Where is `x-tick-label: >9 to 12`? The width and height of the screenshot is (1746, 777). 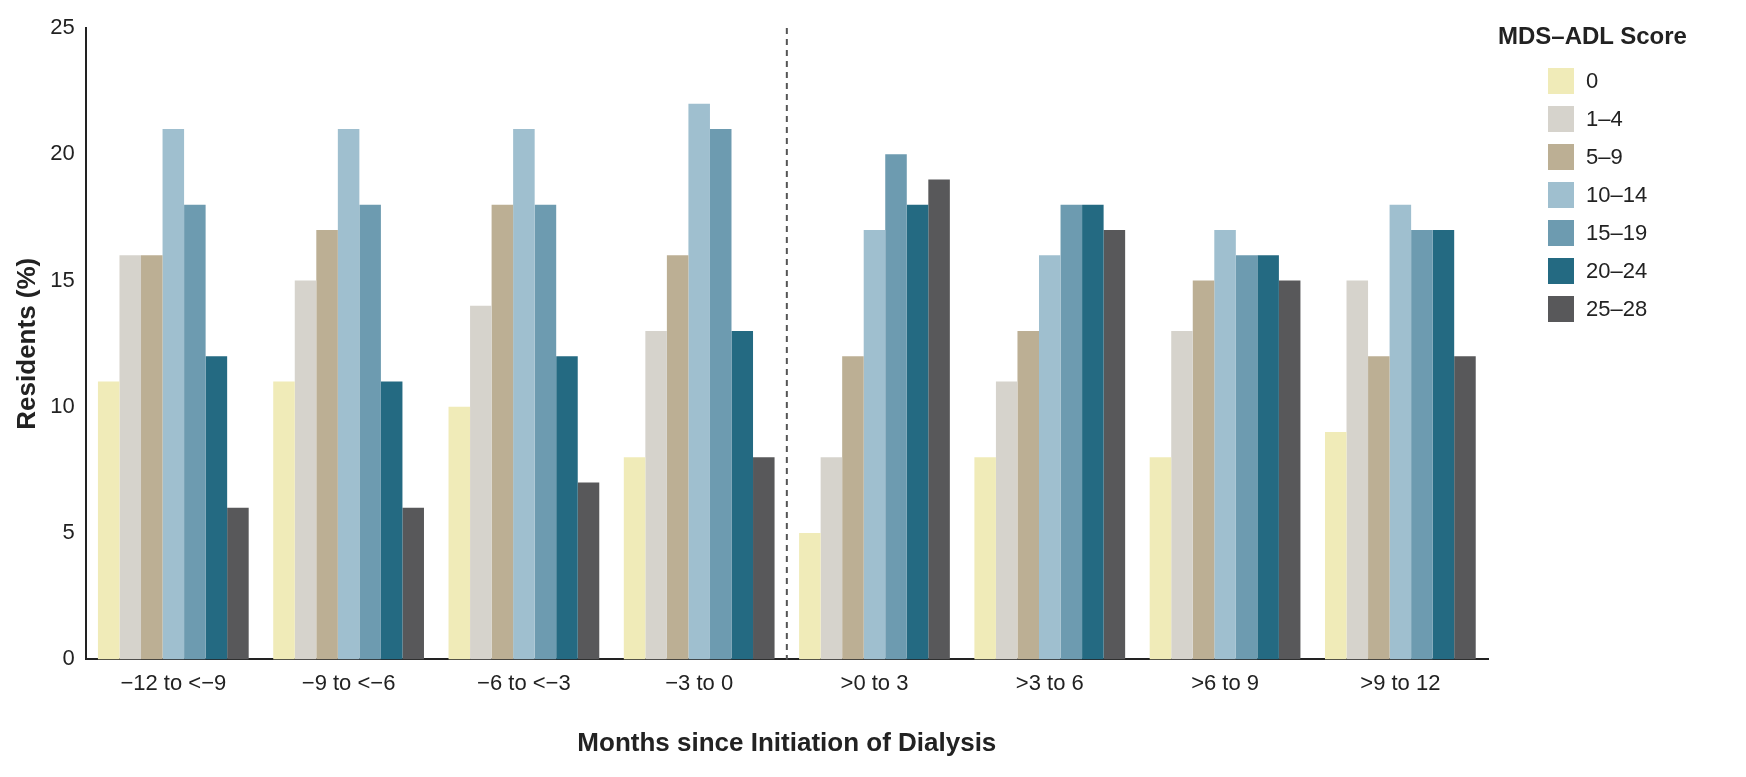 x-tick-label: >9 to 12 is located at coordinates (1400, 682).